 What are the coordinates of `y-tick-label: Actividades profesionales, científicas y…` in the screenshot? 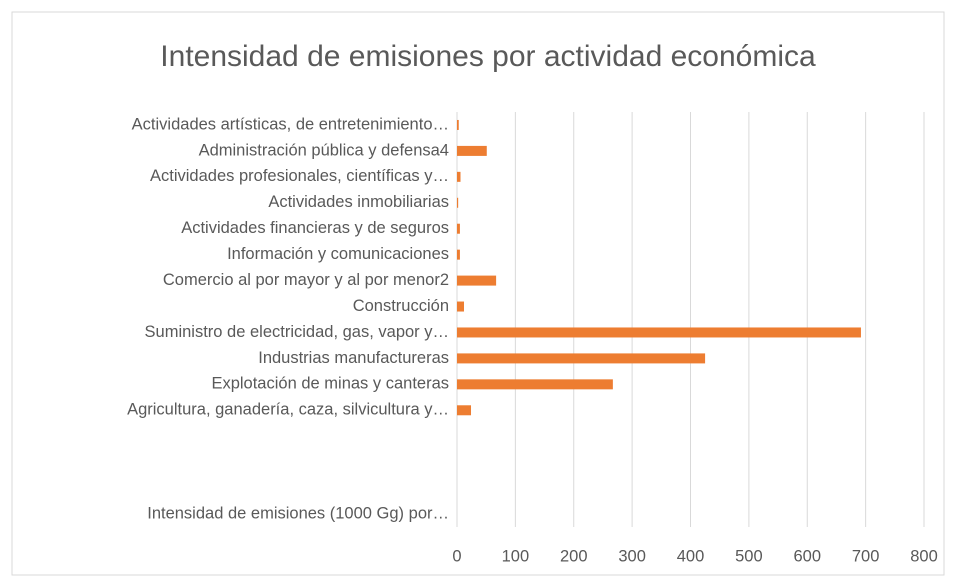 It's located at (299, 176).